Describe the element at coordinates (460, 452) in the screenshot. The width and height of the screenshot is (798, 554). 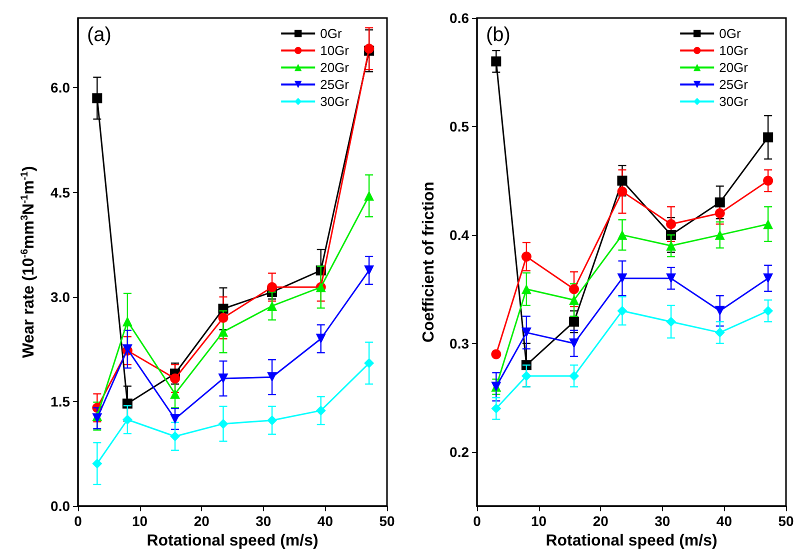
I see `y-tick-label: 0.2` at that location.